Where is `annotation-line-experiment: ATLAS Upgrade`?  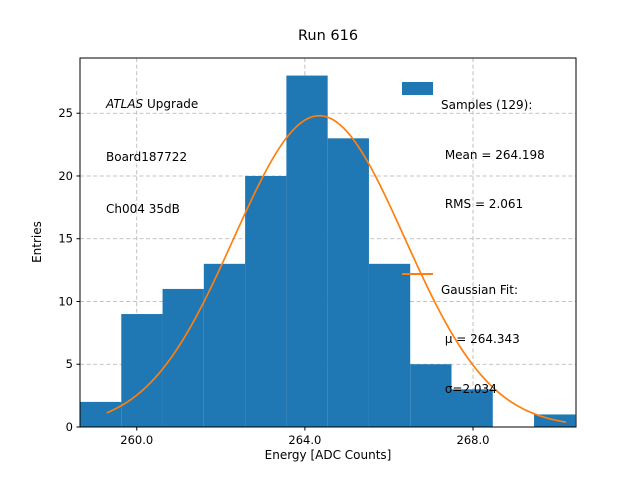 annotation-line-experiment: ATLAS Upgrade is located at coordinates (152, 105).